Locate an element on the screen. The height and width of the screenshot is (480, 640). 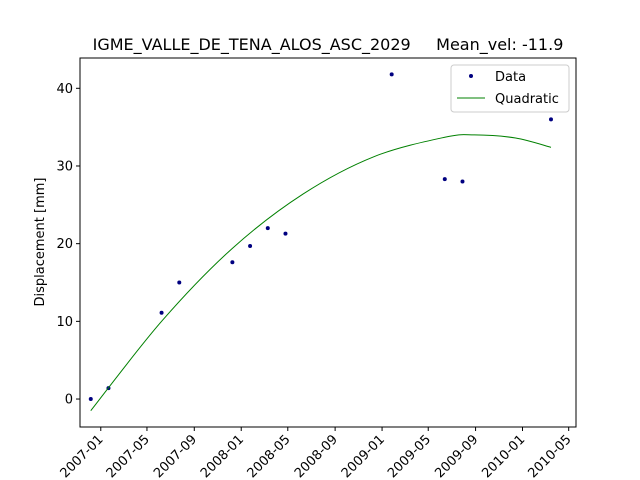
x-tick-label: 2008-09 is located at coordinates (316, 456).